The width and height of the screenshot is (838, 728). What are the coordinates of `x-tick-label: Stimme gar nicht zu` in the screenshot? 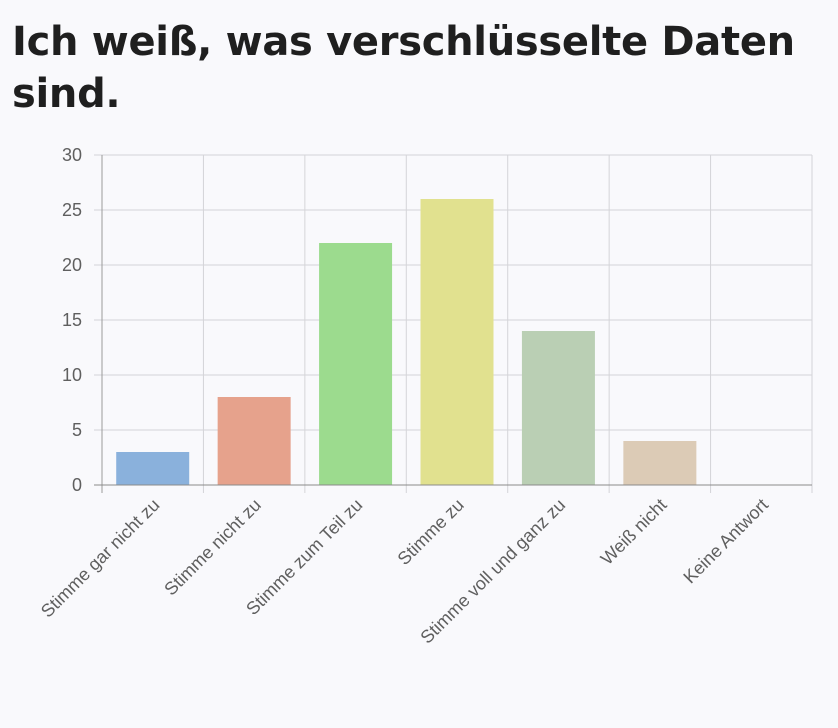 It's located at (100, 558).